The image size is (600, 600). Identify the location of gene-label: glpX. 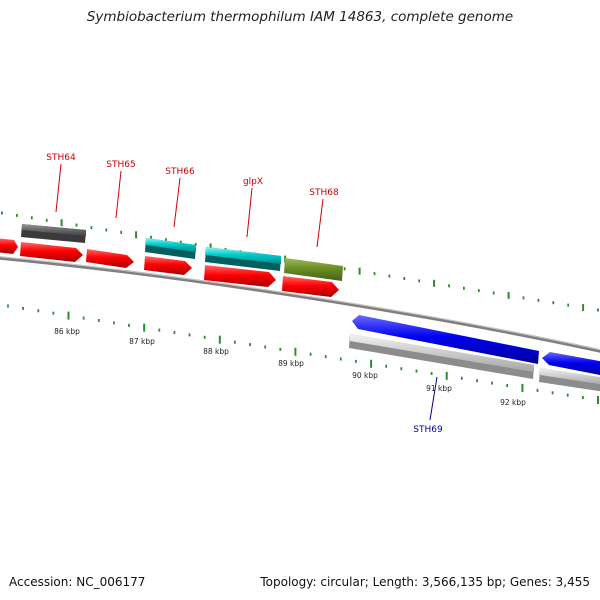
(253, 182).